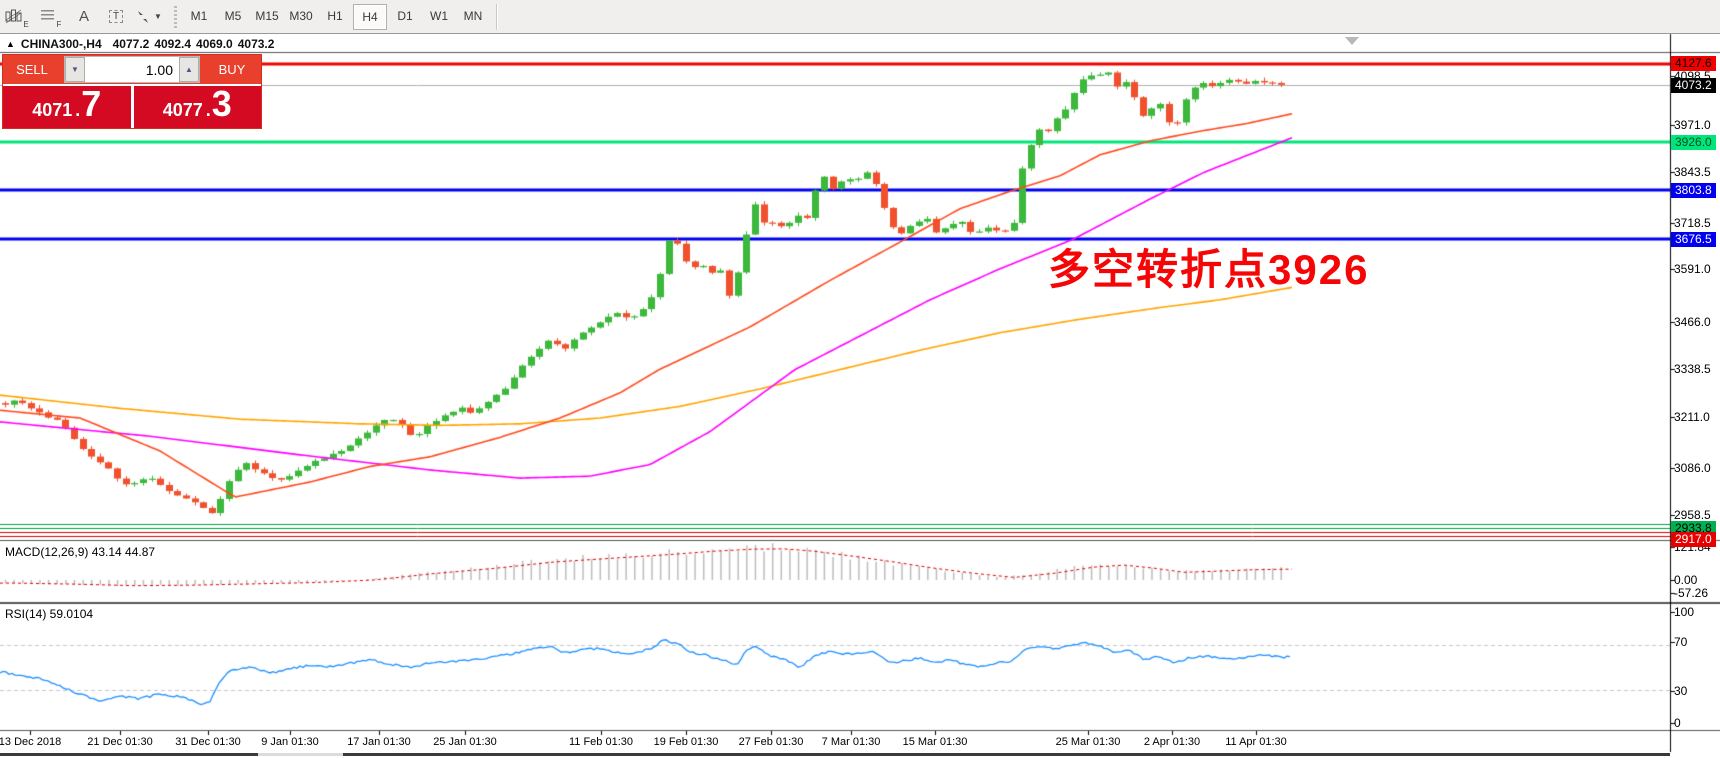 The height and width of the screenshot is (758, 1720). What do you see at coordinates (935, 742) in the screenshot?
I see `time-axis-label: 15 Mar 01:30` at bounding box center [935, 742].